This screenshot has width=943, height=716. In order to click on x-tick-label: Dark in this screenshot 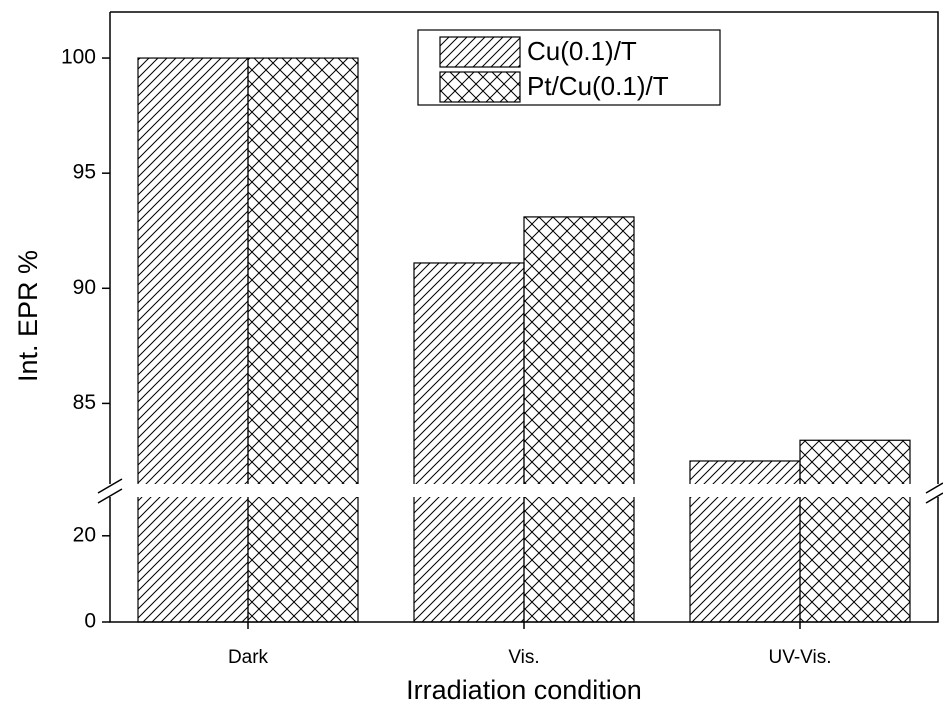, I will do `click(248, 657)`.